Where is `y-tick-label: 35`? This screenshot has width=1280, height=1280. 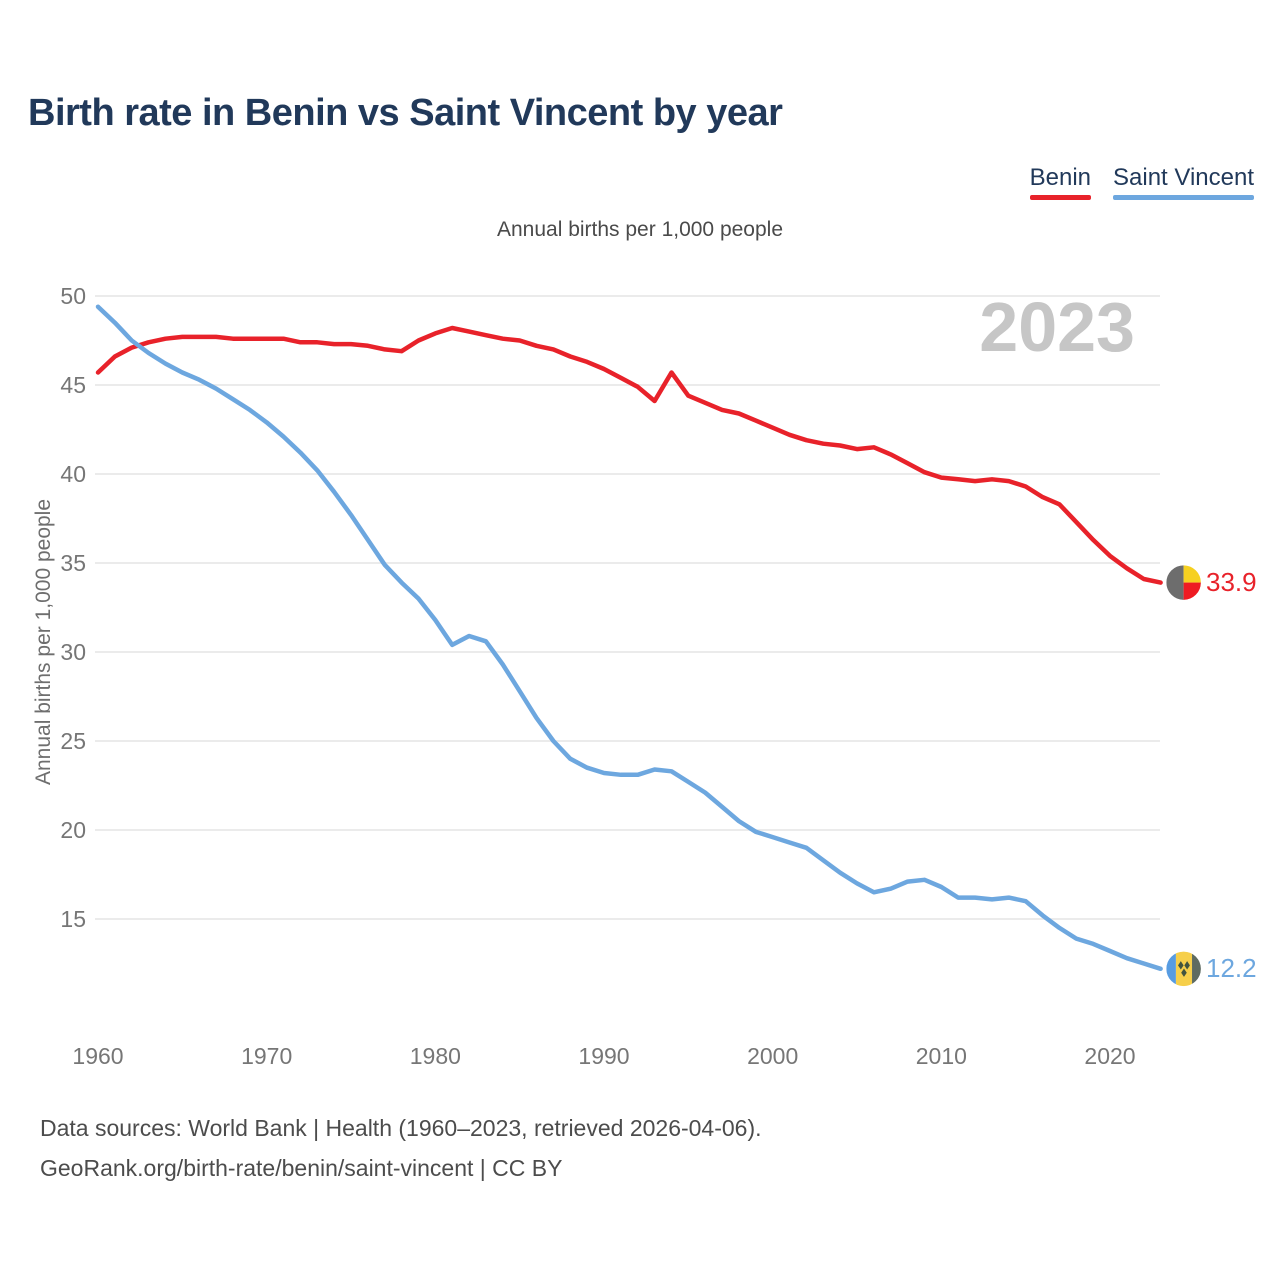
y-tick-label: 35 is located at coordinates (73, 563).